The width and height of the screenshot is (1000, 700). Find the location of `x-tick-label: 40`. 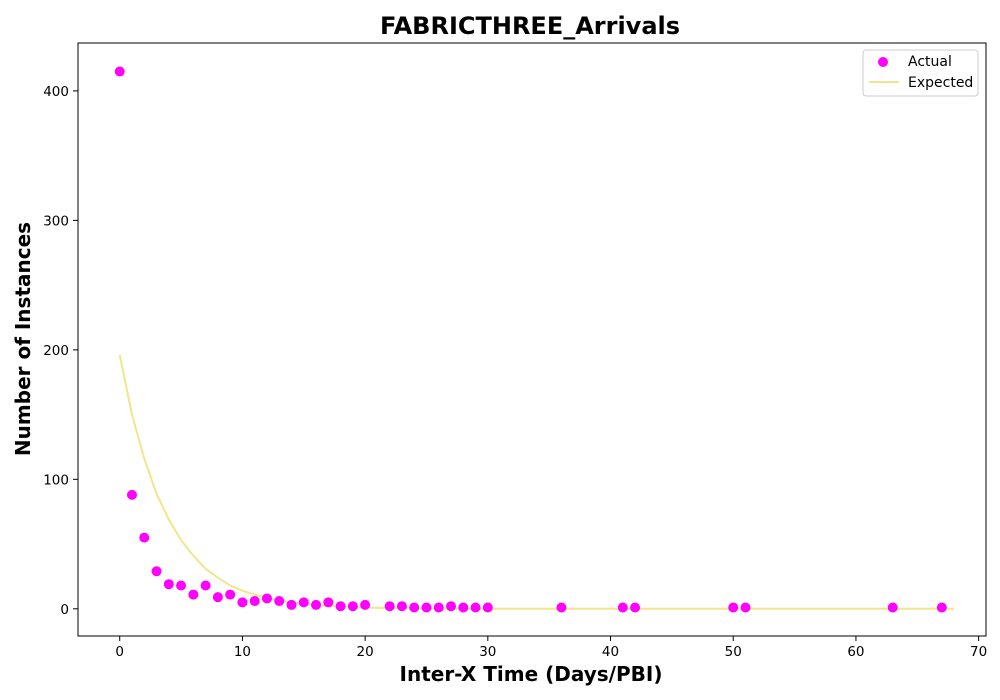

x-tick-label: 40 is located at coordinates (610, 652).